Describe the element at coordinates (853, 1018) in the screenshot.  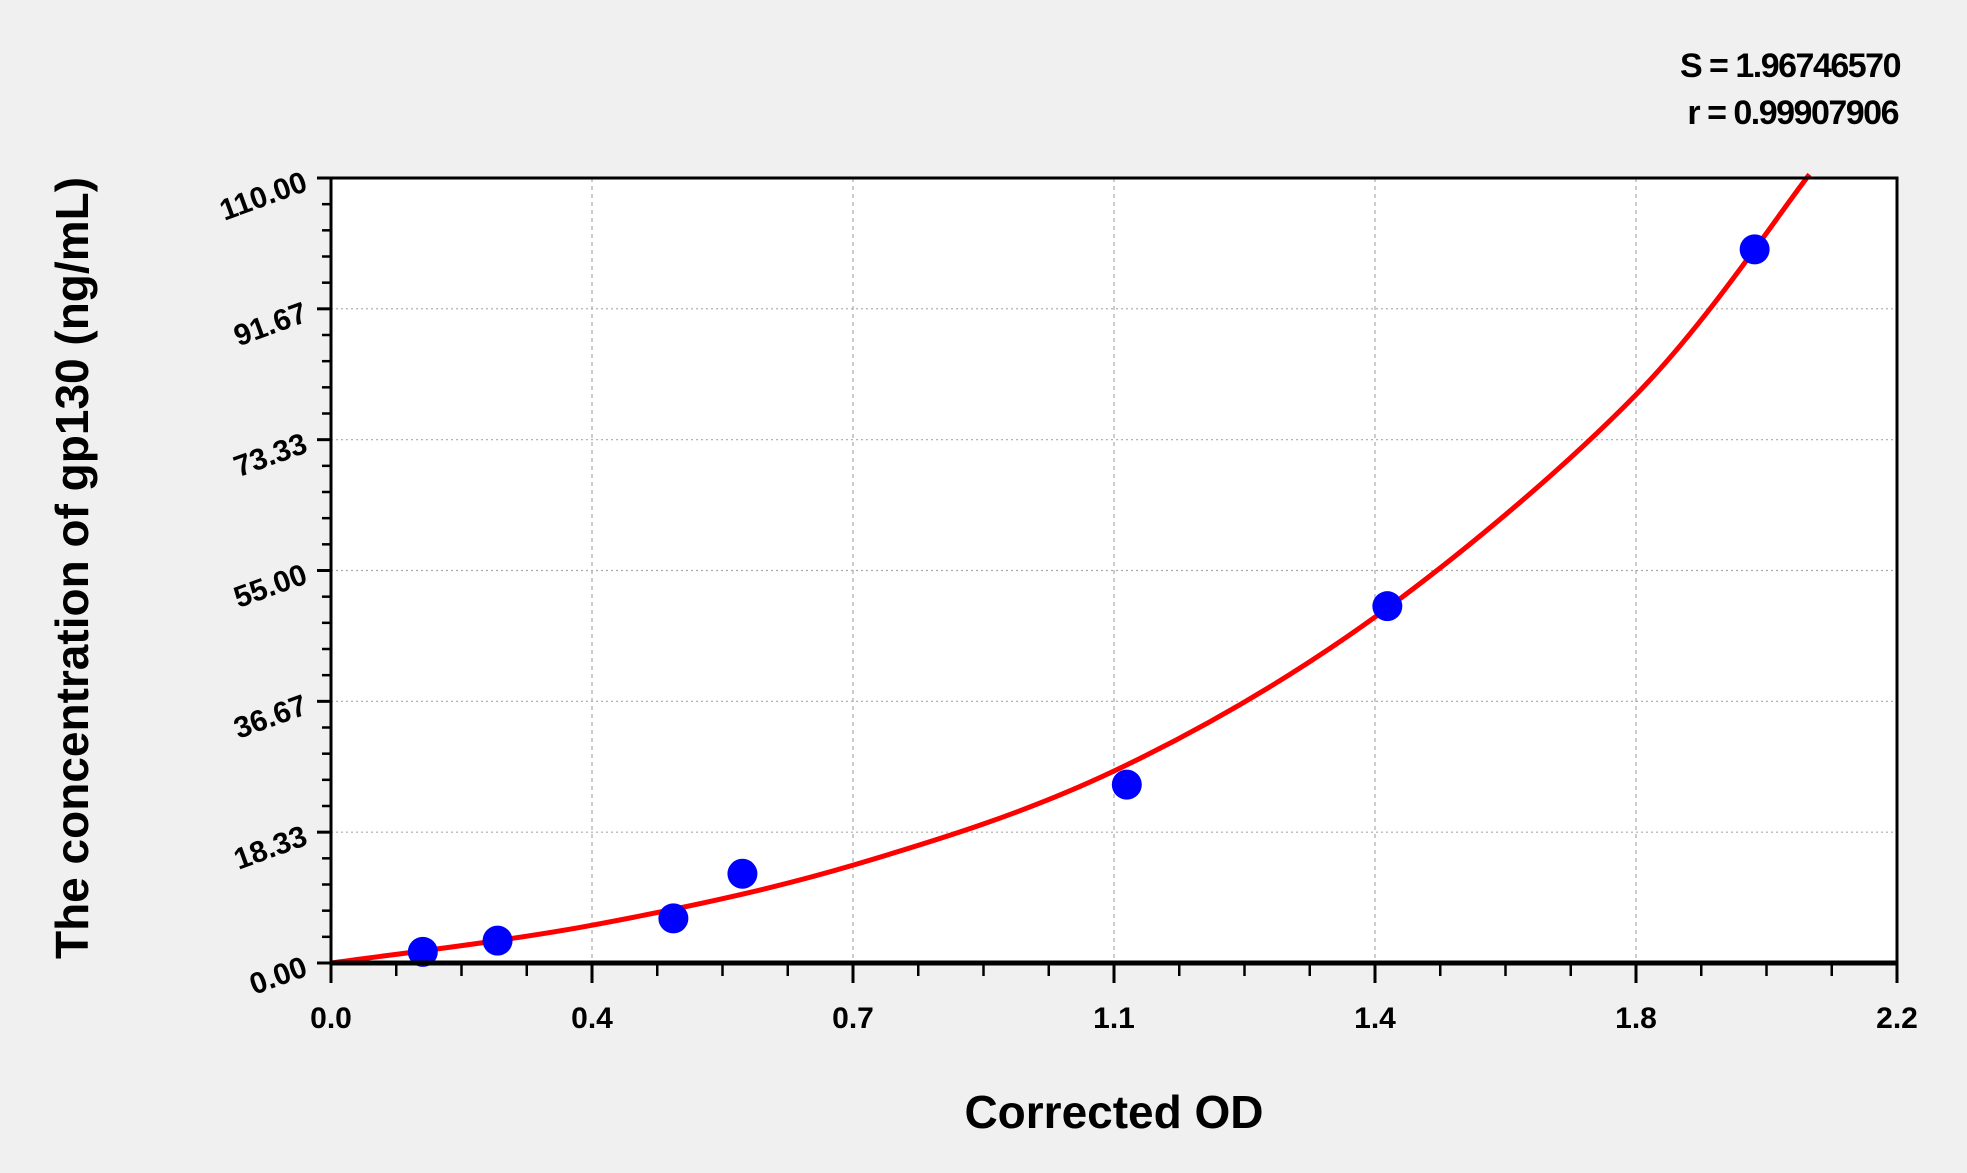
I see `x-tick-label: 0.7` at that location.